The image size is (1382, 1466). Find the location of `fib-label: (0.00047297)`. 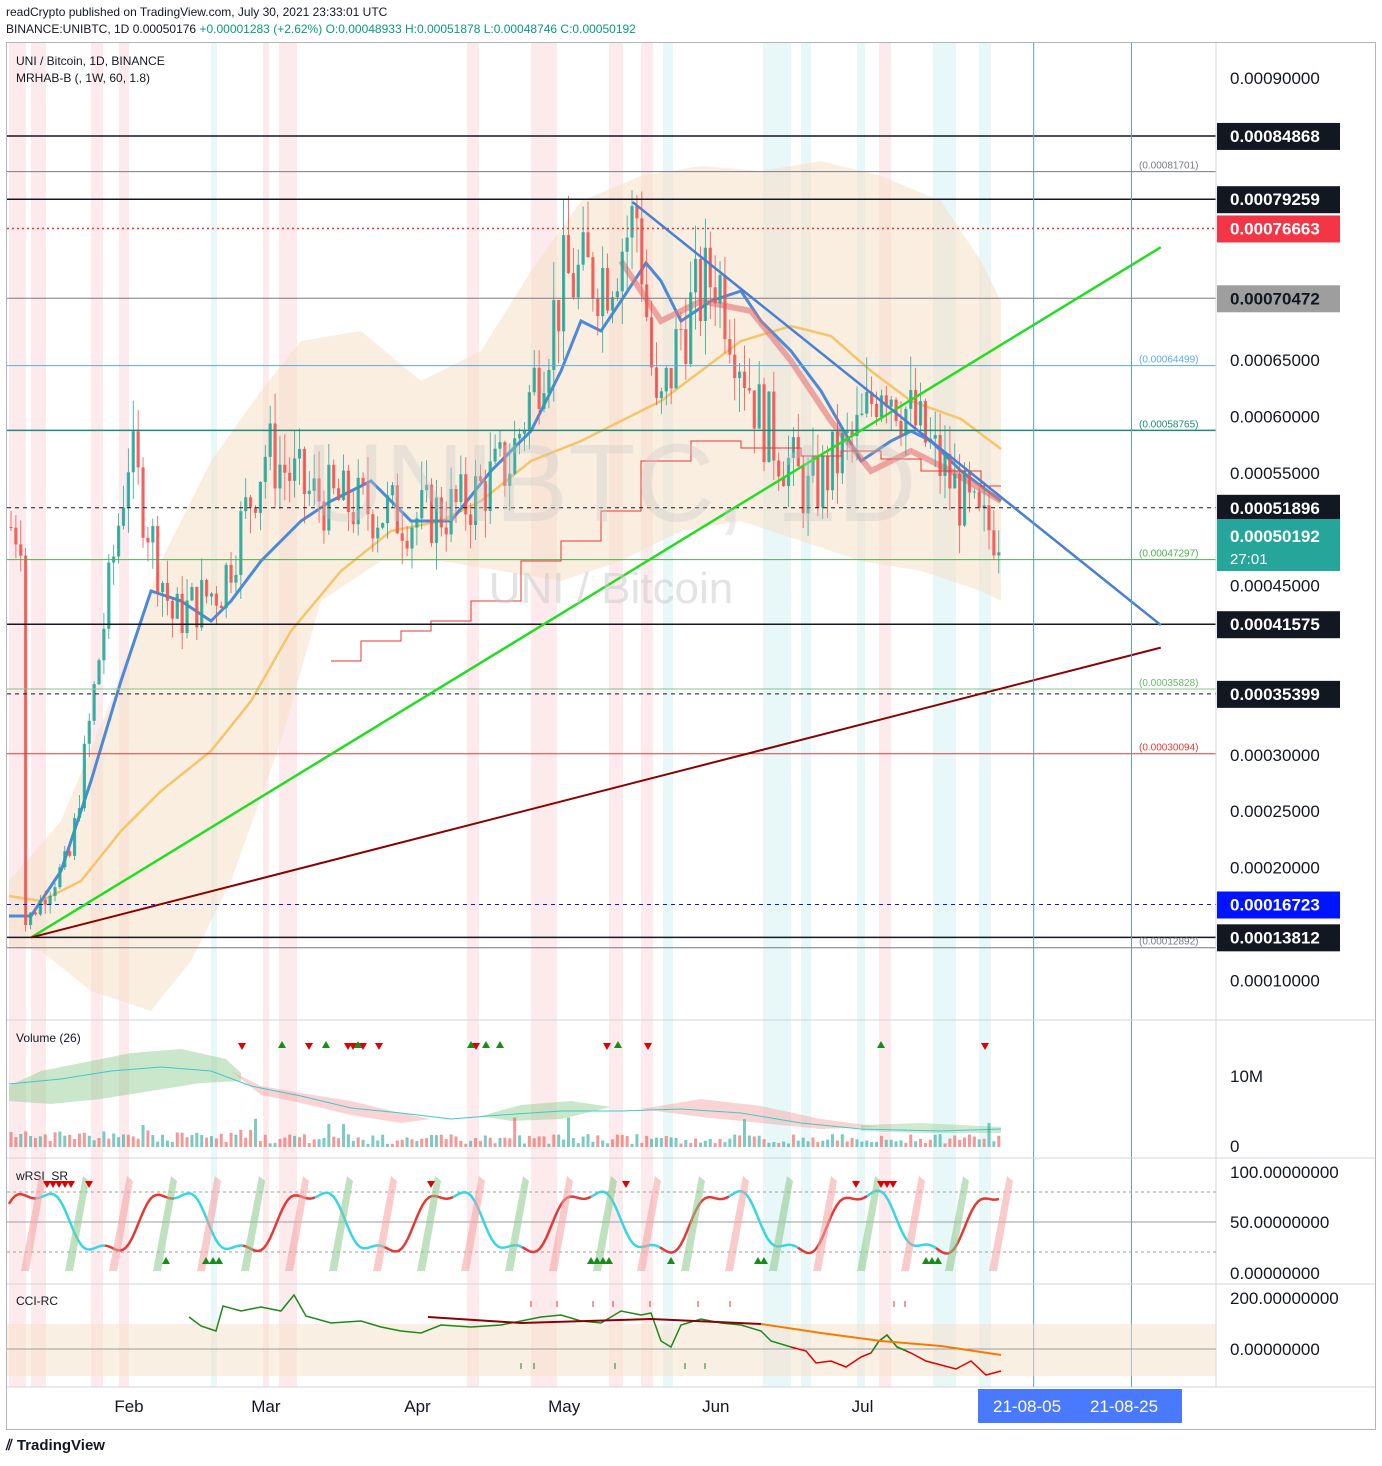

fib-label: (0.00047297) is located at coordinates (1169, 554).